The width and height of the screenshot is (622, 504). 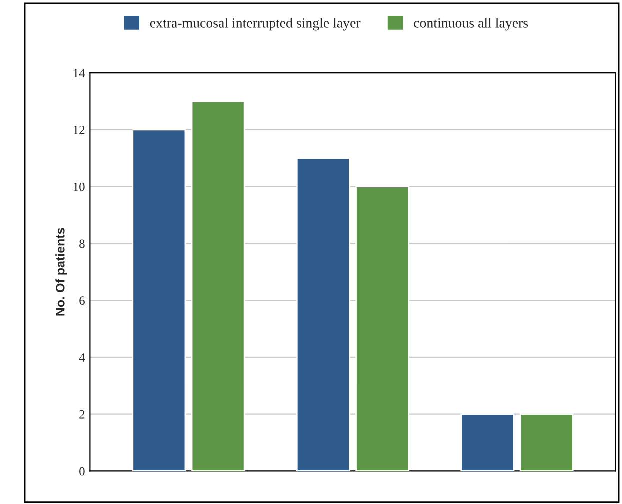 I want to click on y-tick-label: 12, so click(x=79, y=130).